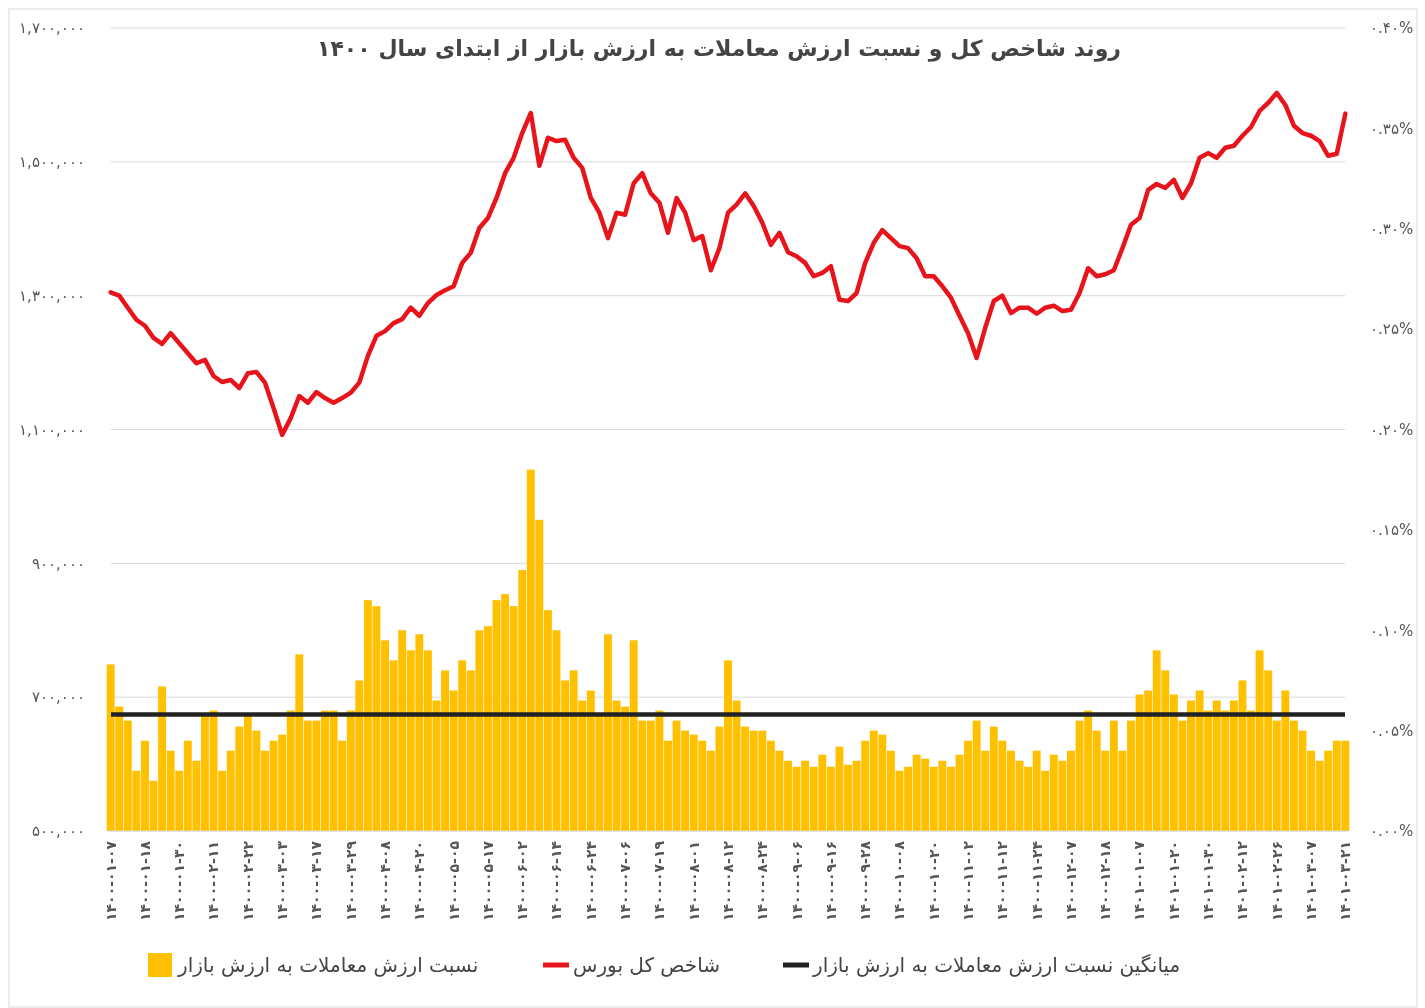  Describe the element at coordinates (1392, 329) in the screenshot. I see `y2-tick-label: ۰.۲۵%` at that location.